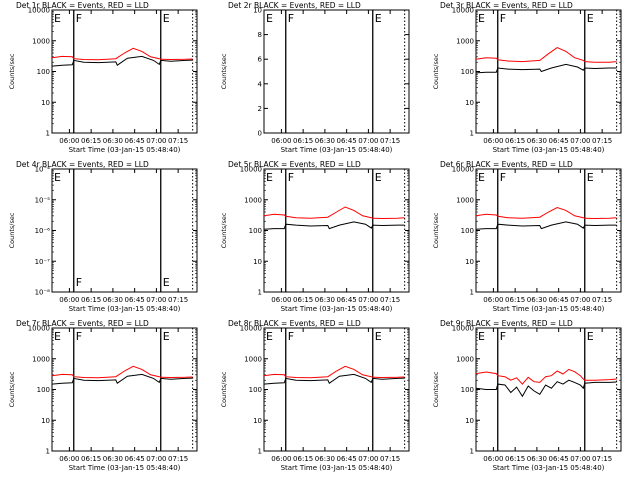  I want to click on panel-title: Det 9r BLACK = Events, RED = LLD, so click(506, 323).